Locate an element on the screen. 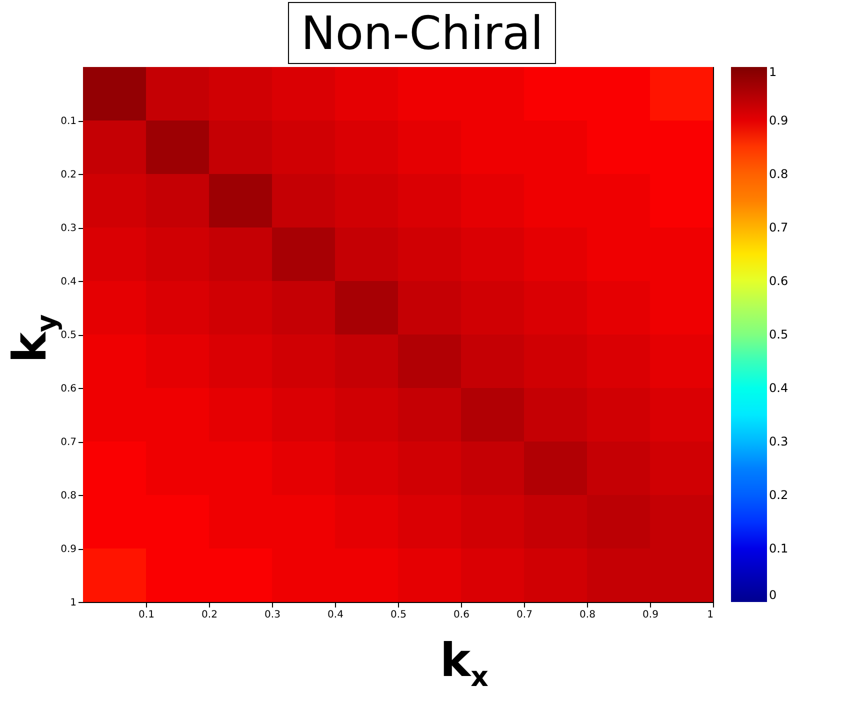  x-tick-label: 0.8 is located at coordinates (588, 615).